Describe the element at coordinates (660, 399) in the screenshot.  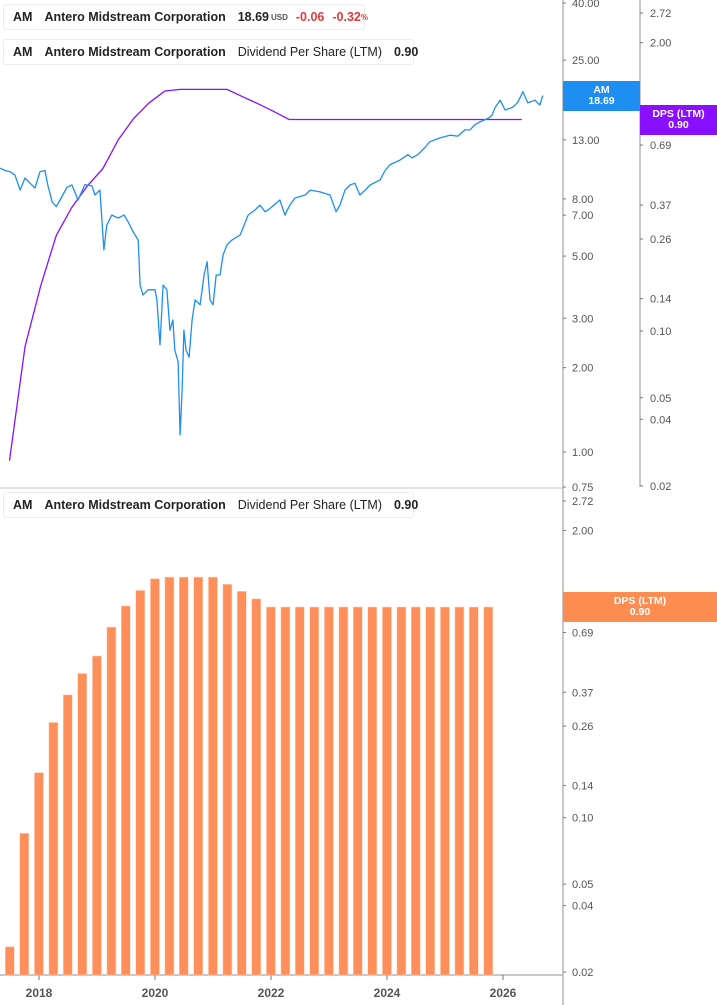
I see `dps-axis-tick-label: 0.05` at that location.